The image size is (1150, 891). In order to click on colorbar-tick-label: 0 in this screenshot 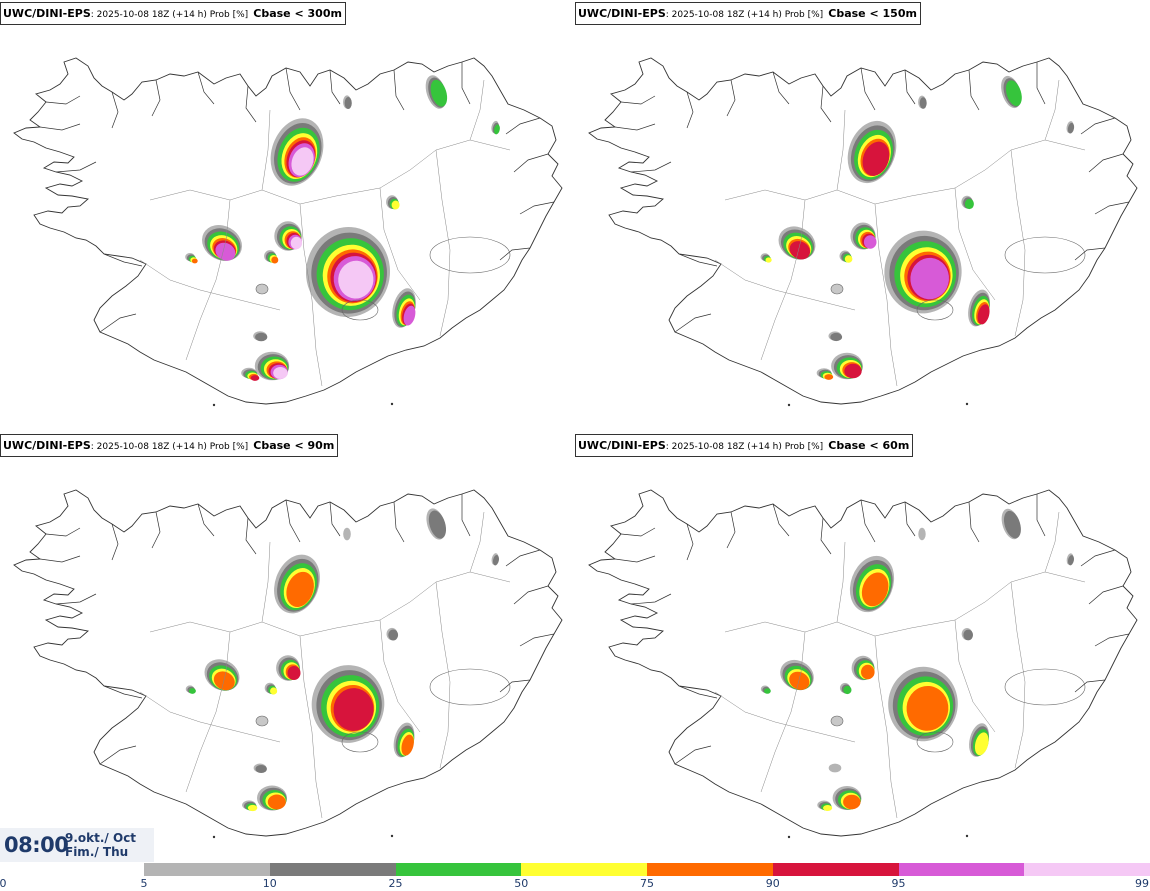, I will do `click(3, 883)`.